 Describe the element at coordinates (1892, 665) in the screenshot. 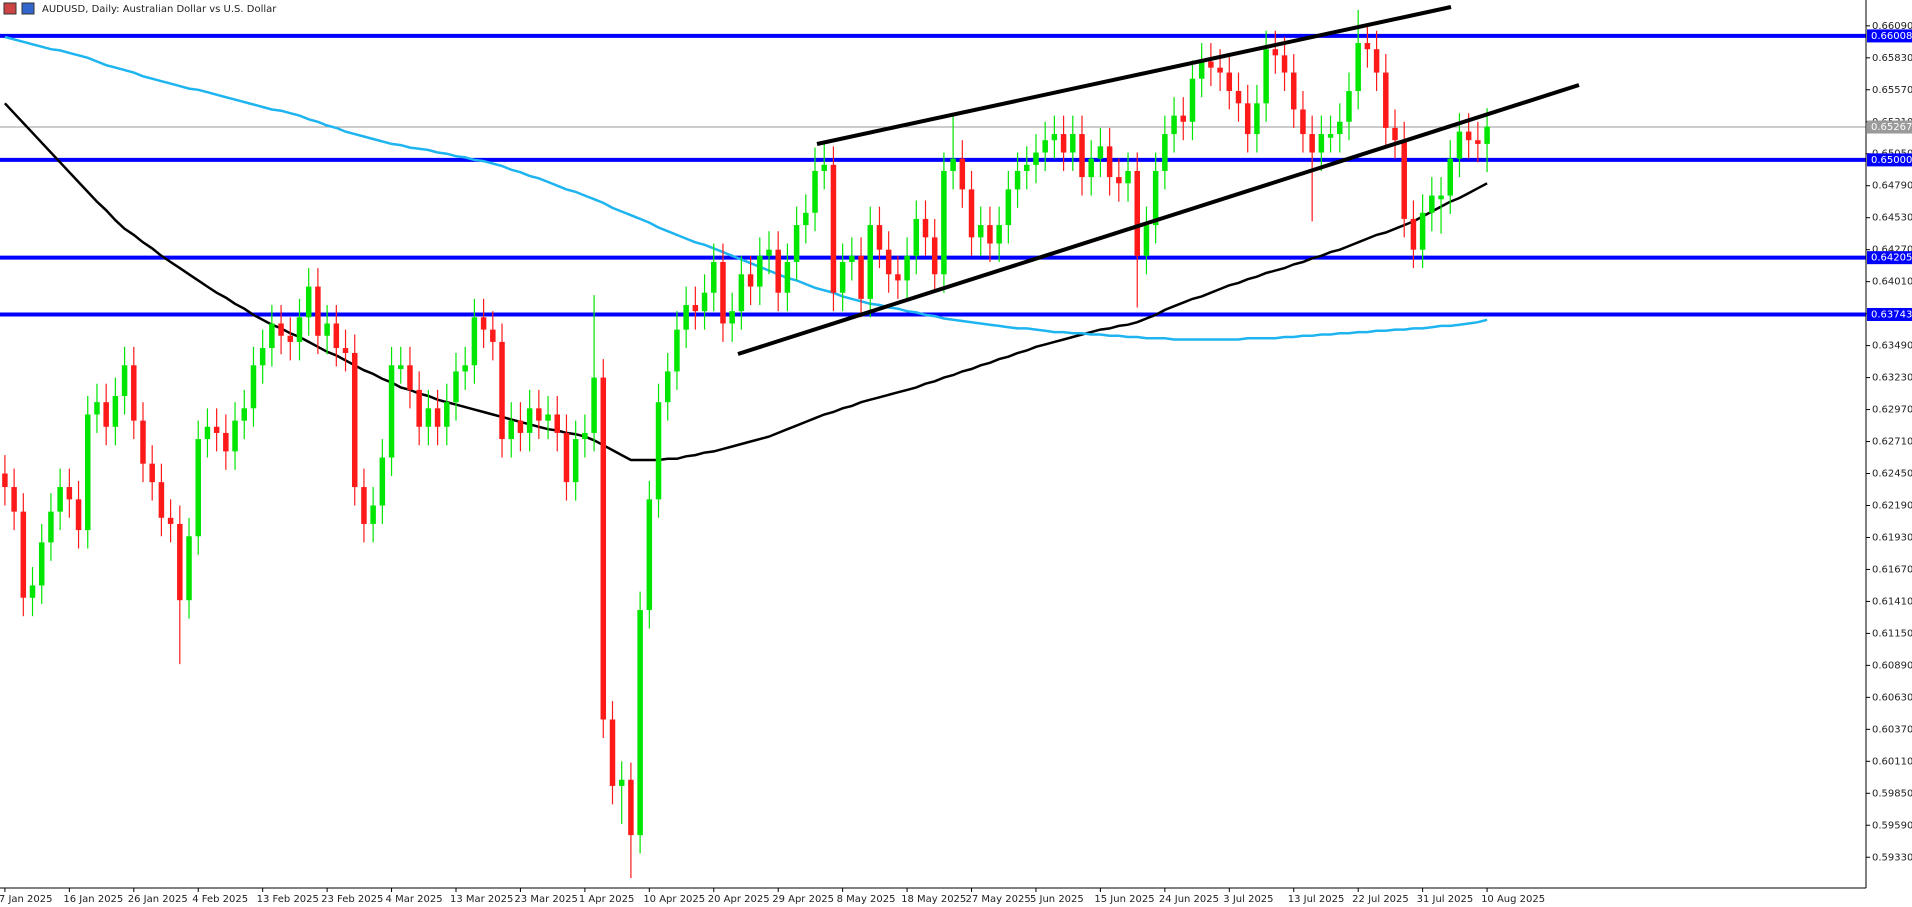

I see `y-tick-label: 0.60890` at that location.